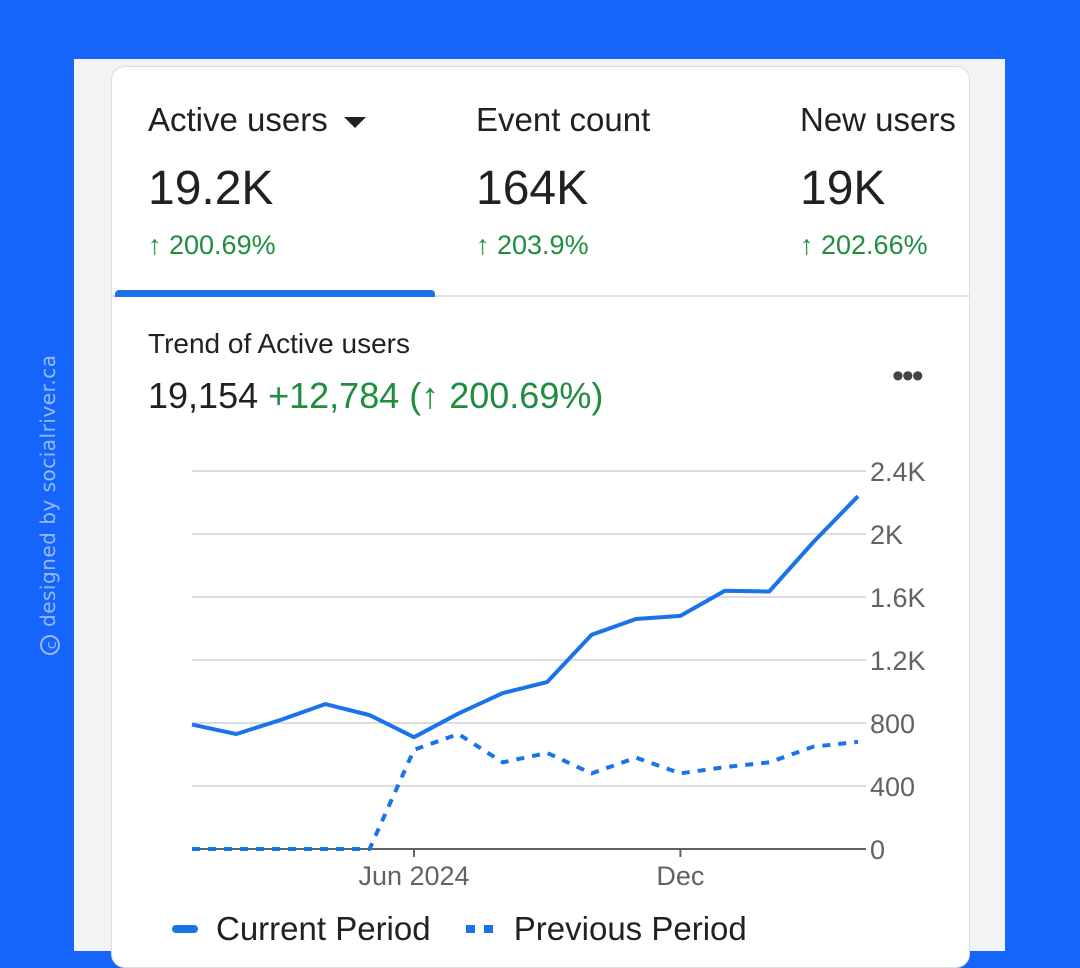 This screenshot has height=968, width=1080. What do you see at coordinates (203, 395) in the screenshot?
I see `trend-total: 19,154` at bounding box center [203, 395].